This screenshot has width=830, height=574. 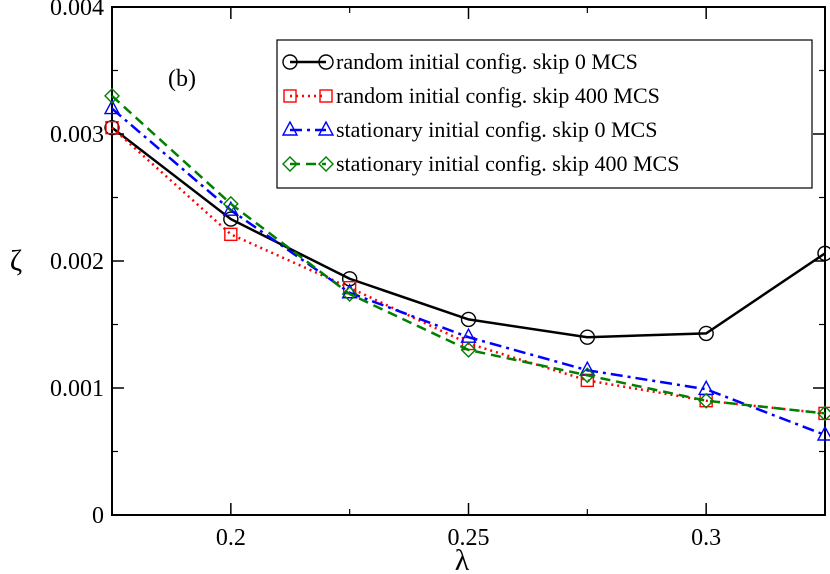 I want to click on y-tick-label: 0.004, so click(x=77, y=10).